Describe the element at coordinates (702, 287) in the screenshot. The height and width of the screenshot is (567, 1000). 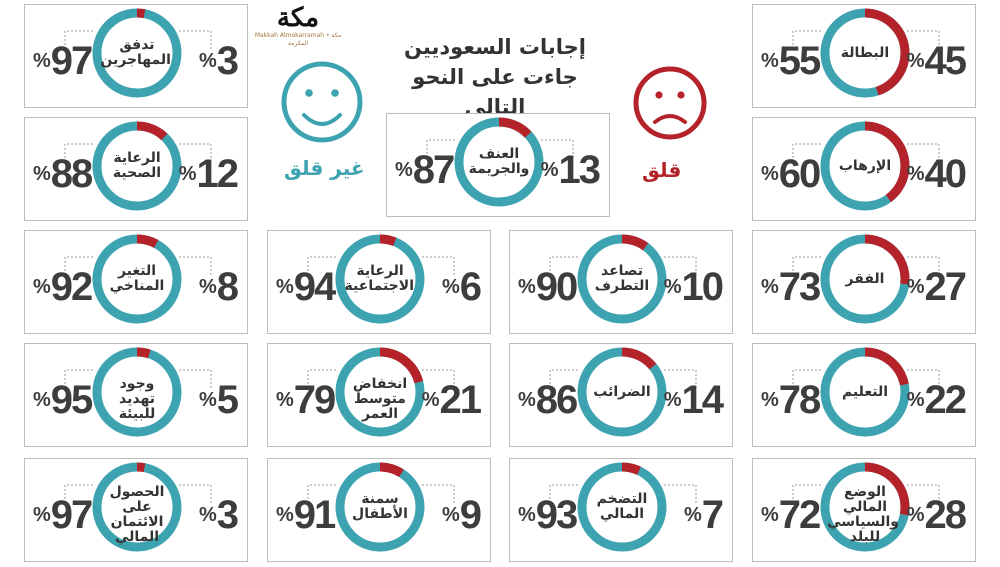
I see `value-number: 10` at that location.